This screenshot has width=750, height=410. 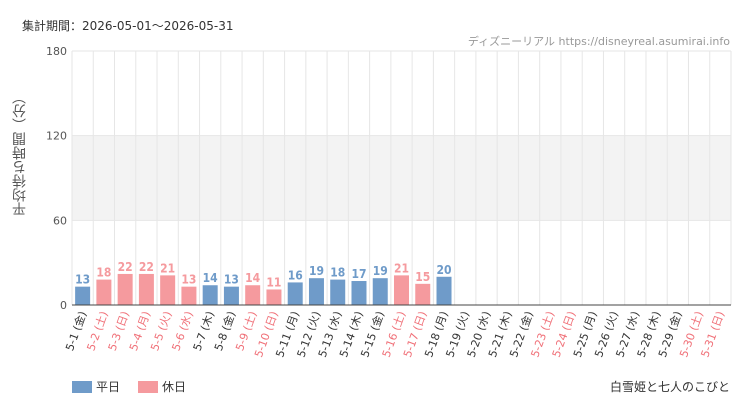 What do you see at coordinates (63, 305) in the screenshot?
I see `y-tick-label: 0` at bounding box center [63, 305].